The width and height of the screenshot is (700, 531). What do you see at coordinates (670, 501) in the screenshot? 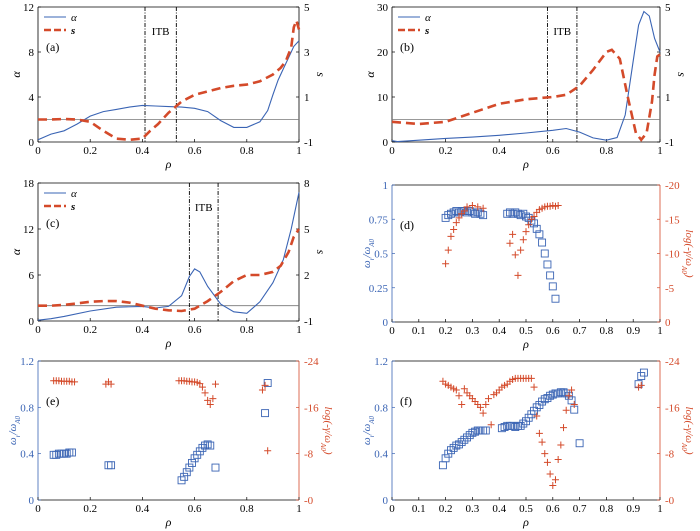
I see `right-y-tick-label: -0` at bounding box center [670, 501].